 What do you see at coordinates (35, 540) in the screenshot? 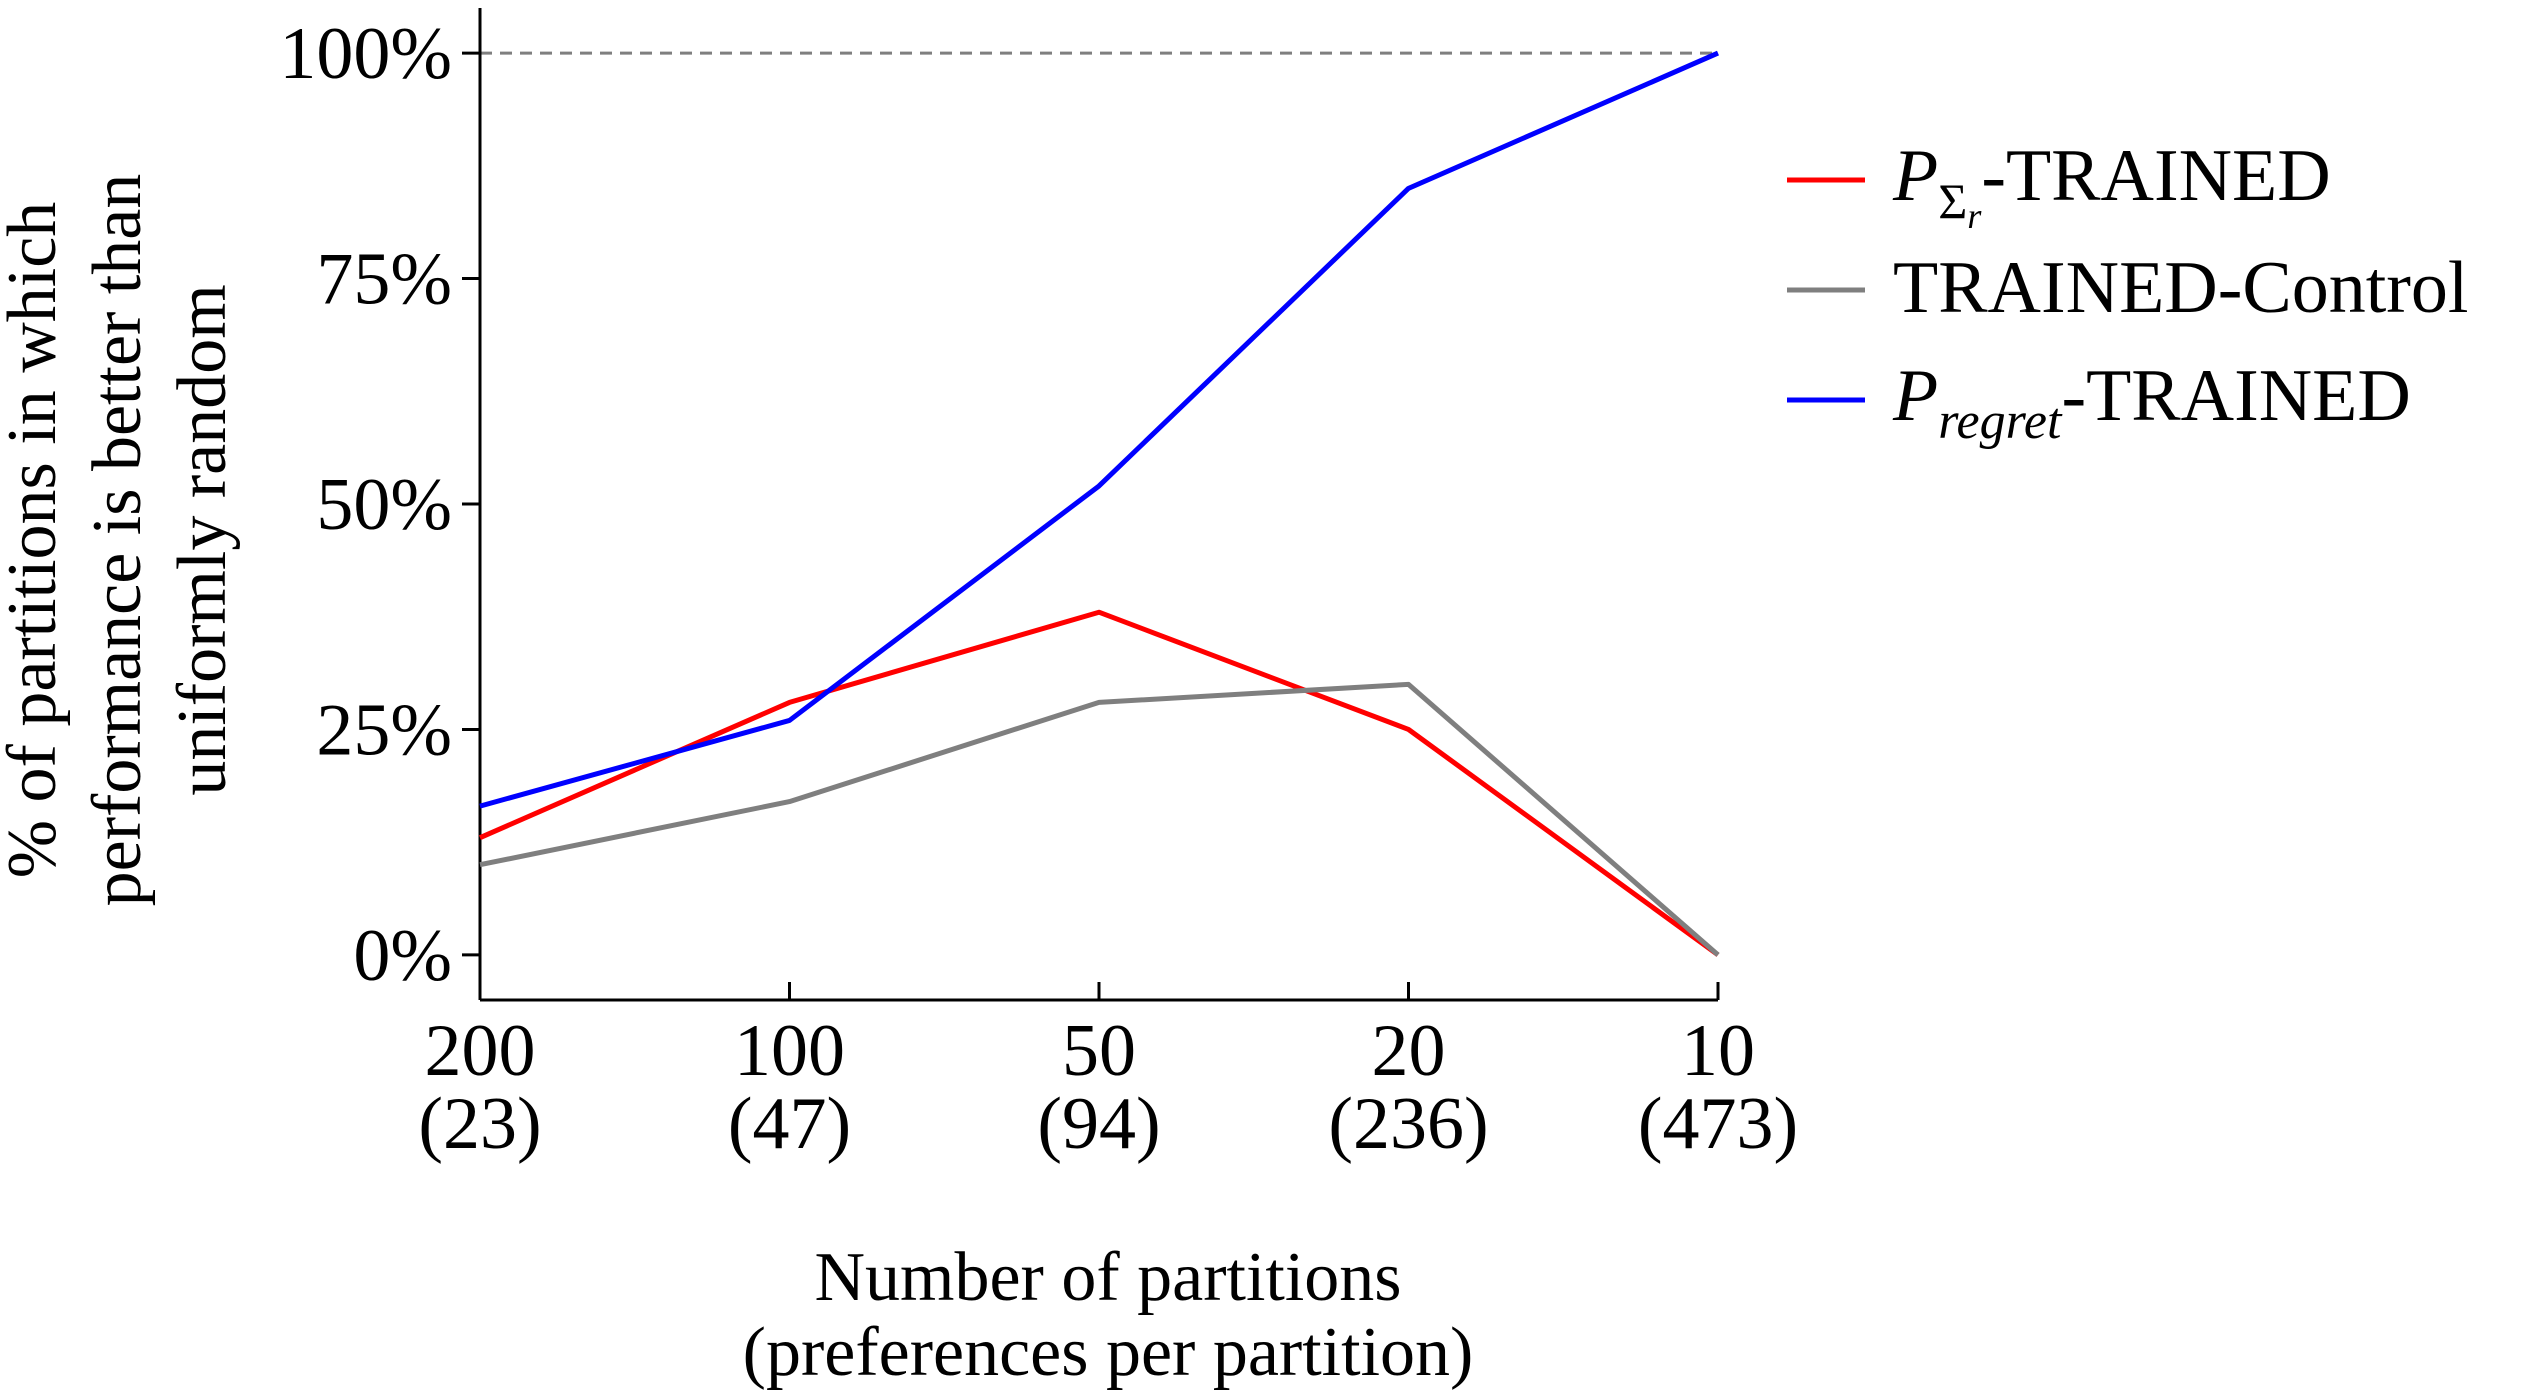
I see `y-axis-title-line-1: % of partitions in which` at bounding box center [35, 540].